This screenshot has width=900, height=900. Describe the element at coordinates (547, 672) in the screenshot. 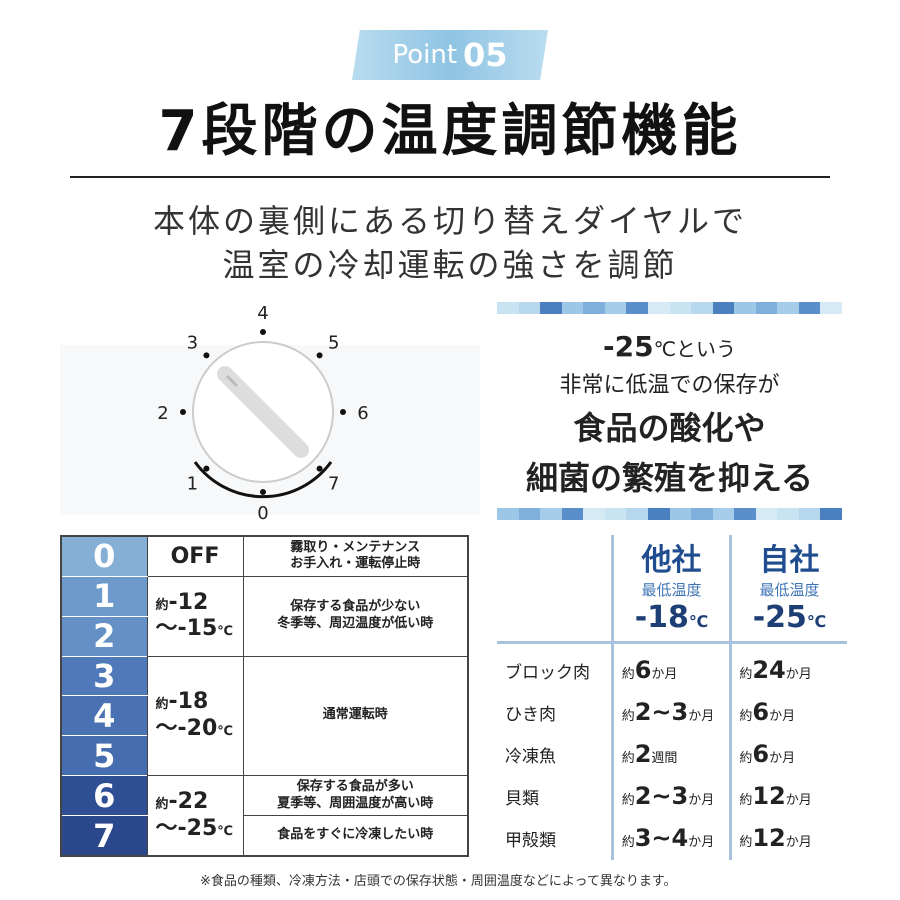

I see `food-name: ブロック肉` at that location.